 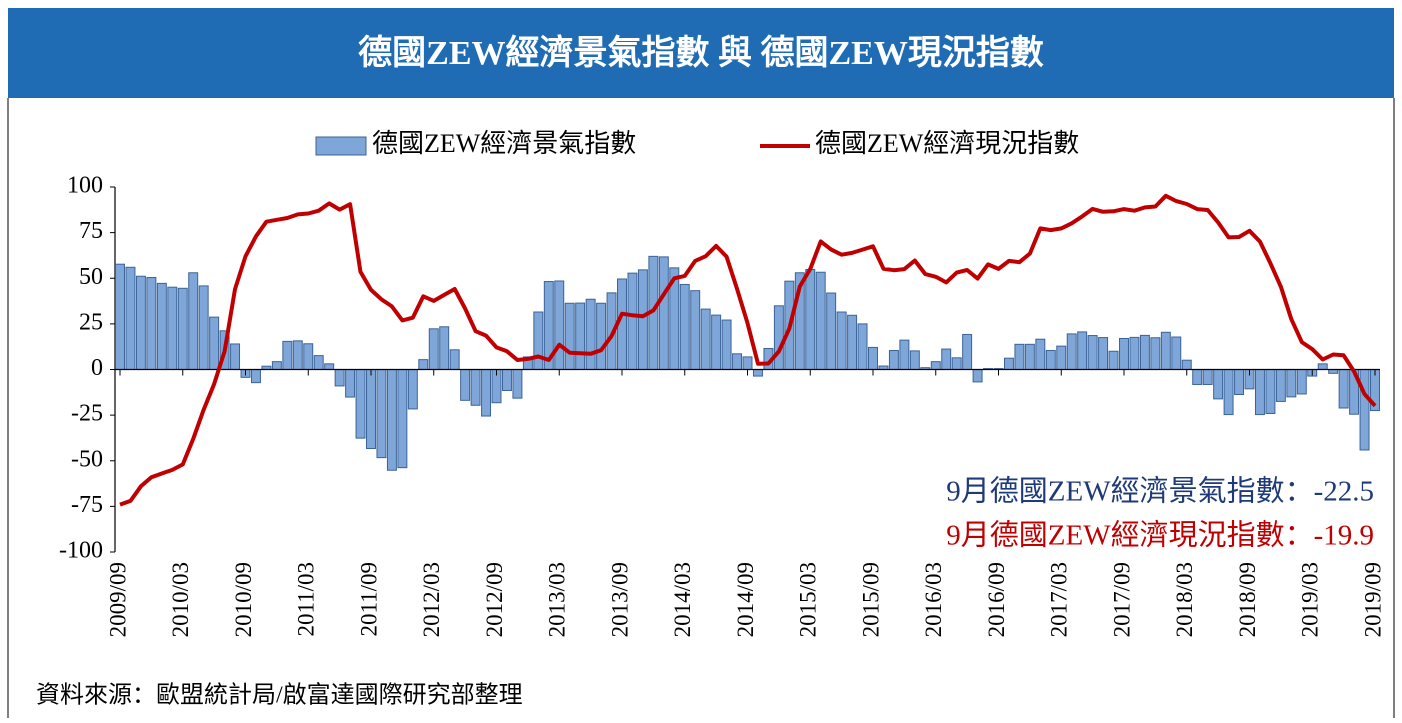 What do you see at coordinates (87, 459) in the screenshot?
I see `y-tick-label: -50` at bounding box center [87, 459].